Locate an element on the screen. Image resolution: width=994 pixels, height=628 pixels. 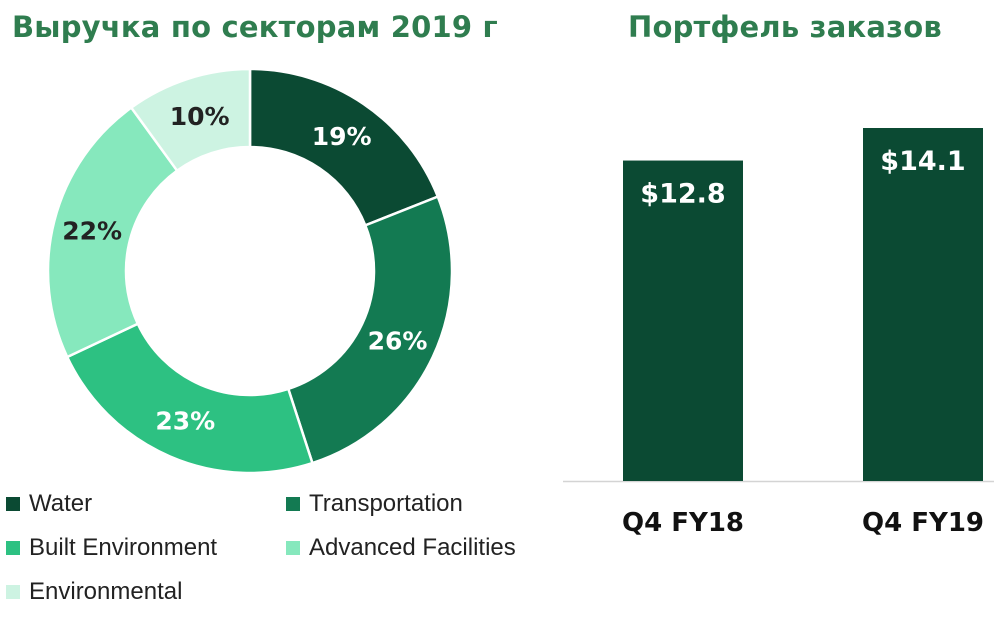
legend-item-built-environment: Built Environment is located at coordinates (111, 548).